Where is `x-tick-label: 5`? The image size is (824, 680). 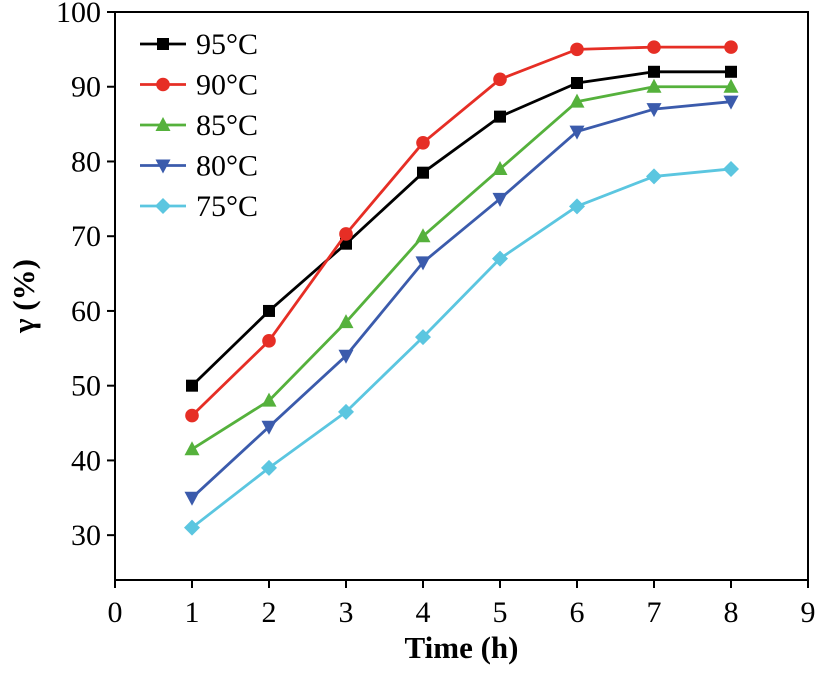
x-tick-label: 5 is located at coordinates (500, 612).